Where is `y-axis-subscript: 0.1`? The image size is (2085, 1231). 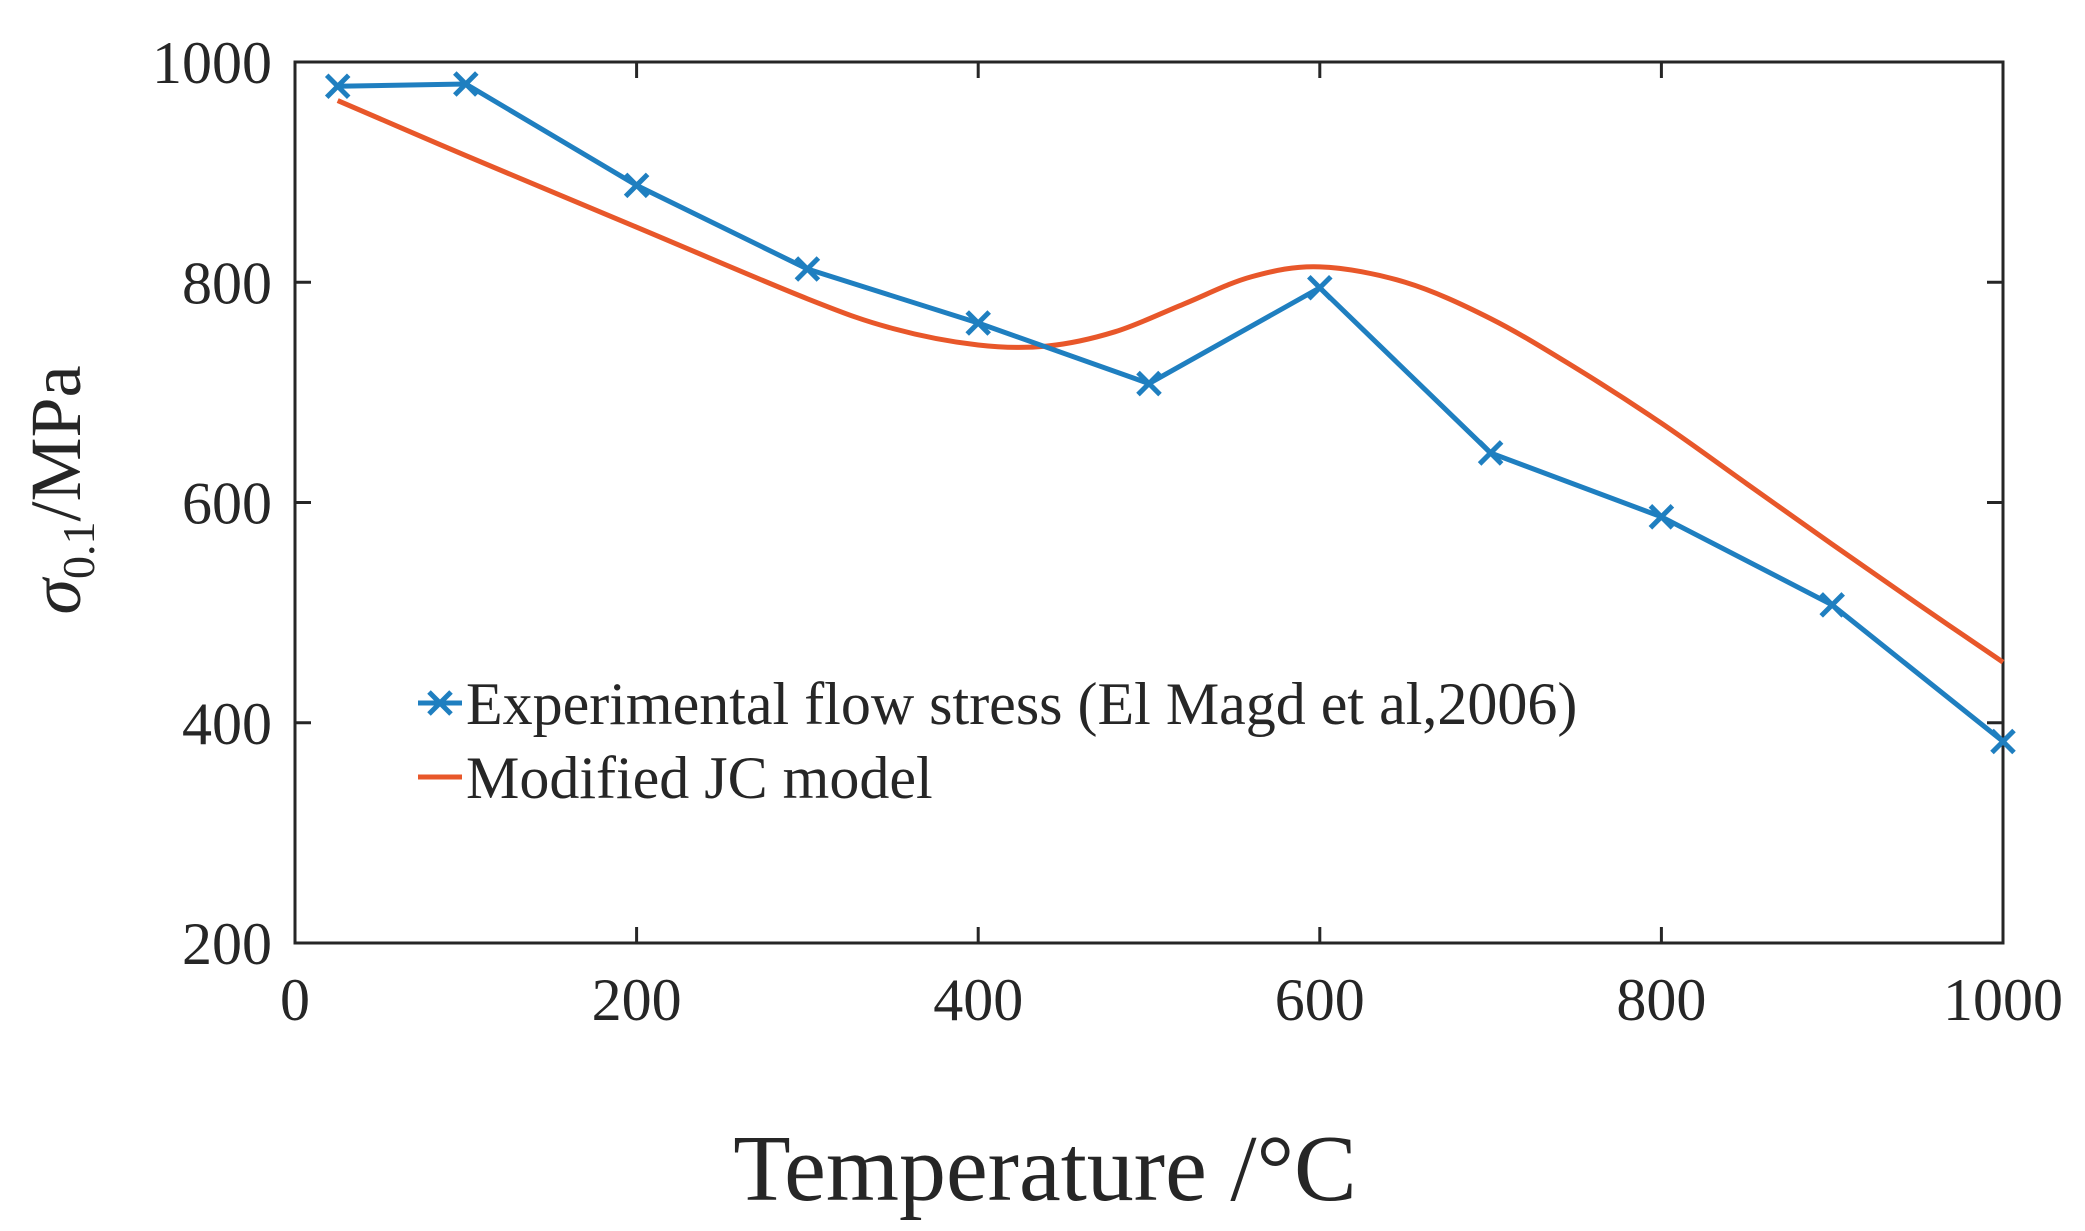
y-axis-subscript: 0.1 is located at coordinates (78, 551).